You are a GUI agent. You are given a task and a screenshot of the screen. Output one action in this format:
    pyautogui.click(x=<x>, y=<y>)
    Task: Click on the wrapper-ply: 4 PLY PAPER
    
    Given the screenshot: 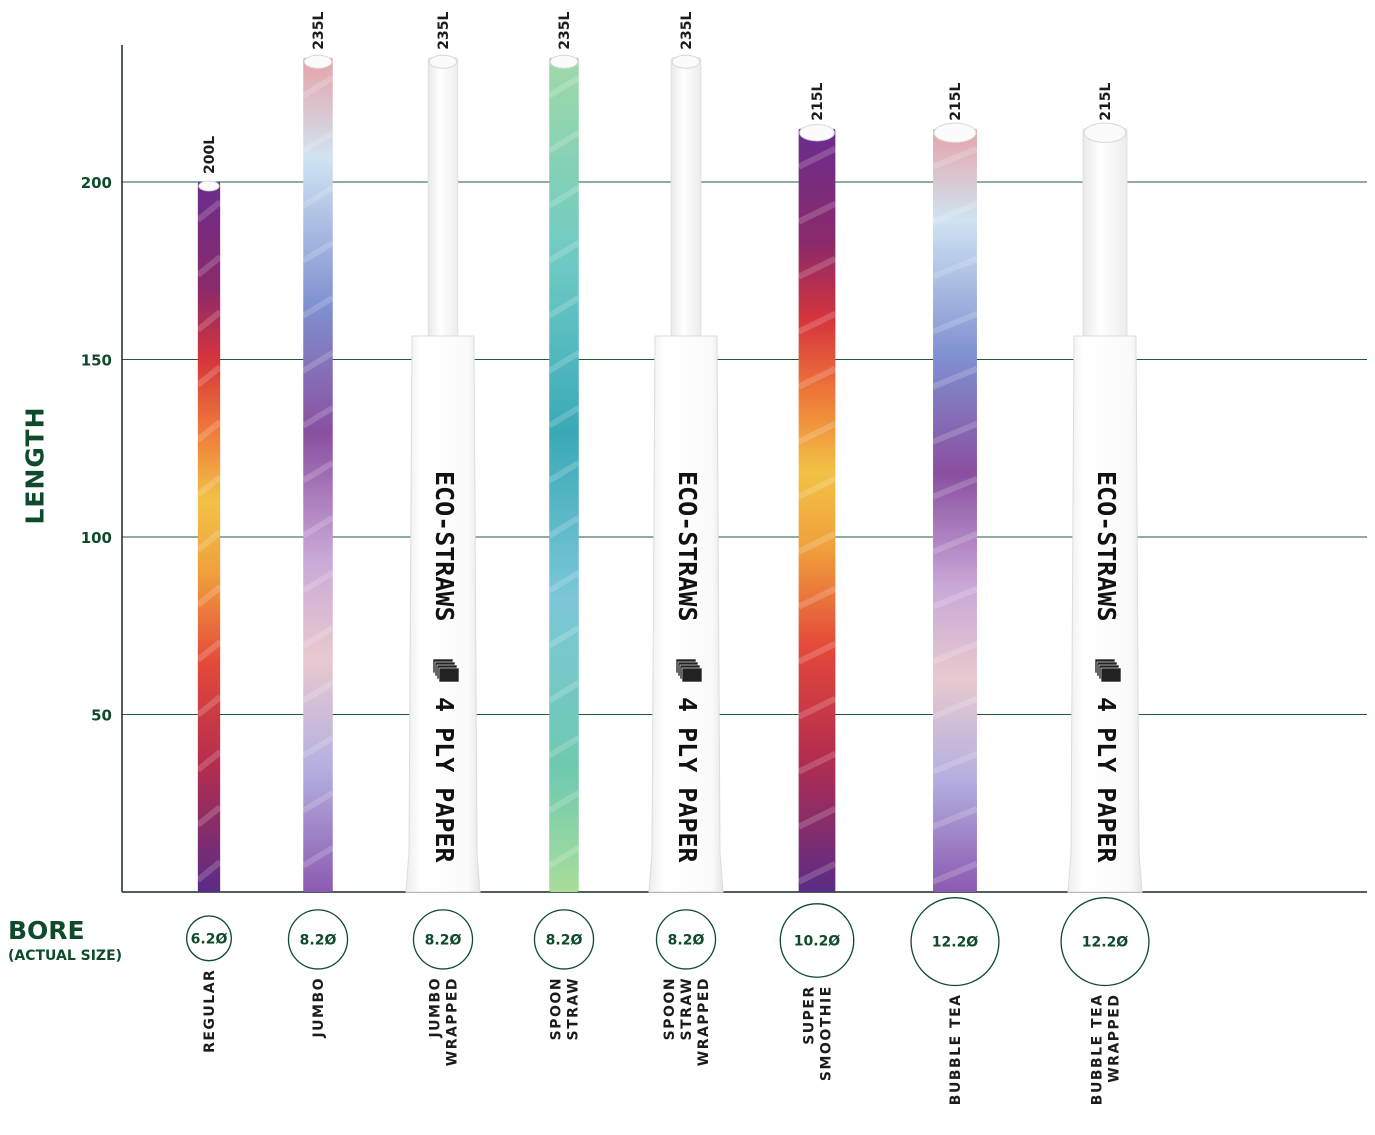 What is the action you would take?
    pyautogui.click(x=1106, y=780)
    